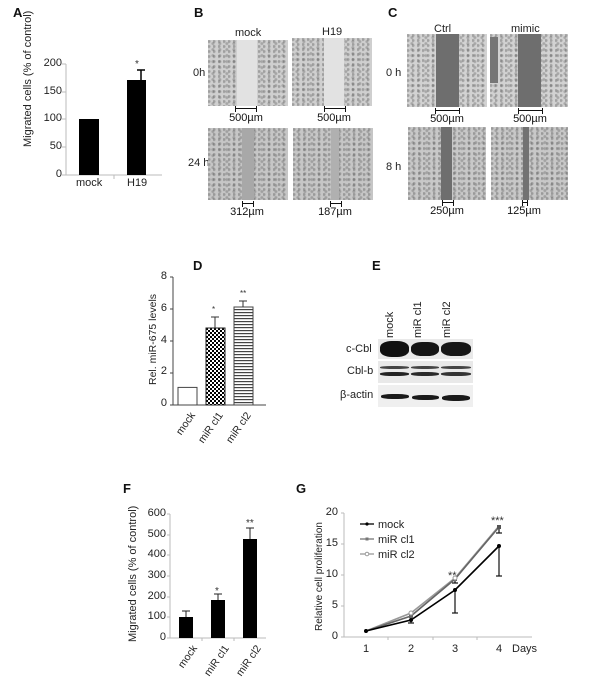  What do you see at coordinates (163, 403) in the screenshot?
I see `panel-d-ytick: 0` at bounding box center [163, 403].